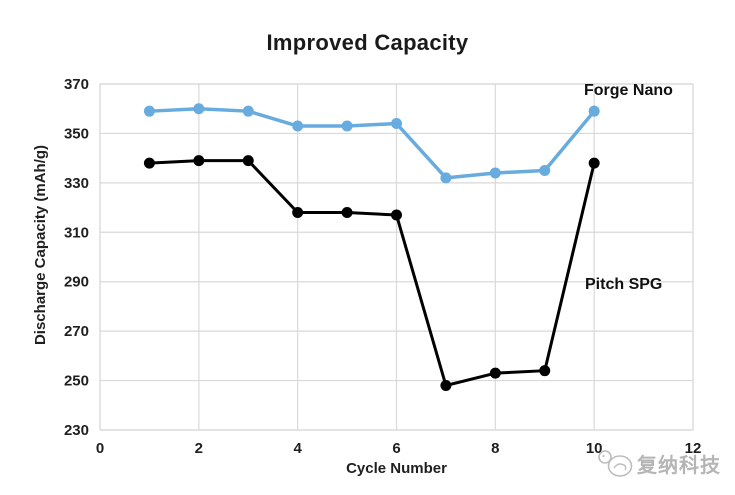  Describe the element at coordinates (100, 448) in the screenshot. I see `x-tick-label: 0` at that location.